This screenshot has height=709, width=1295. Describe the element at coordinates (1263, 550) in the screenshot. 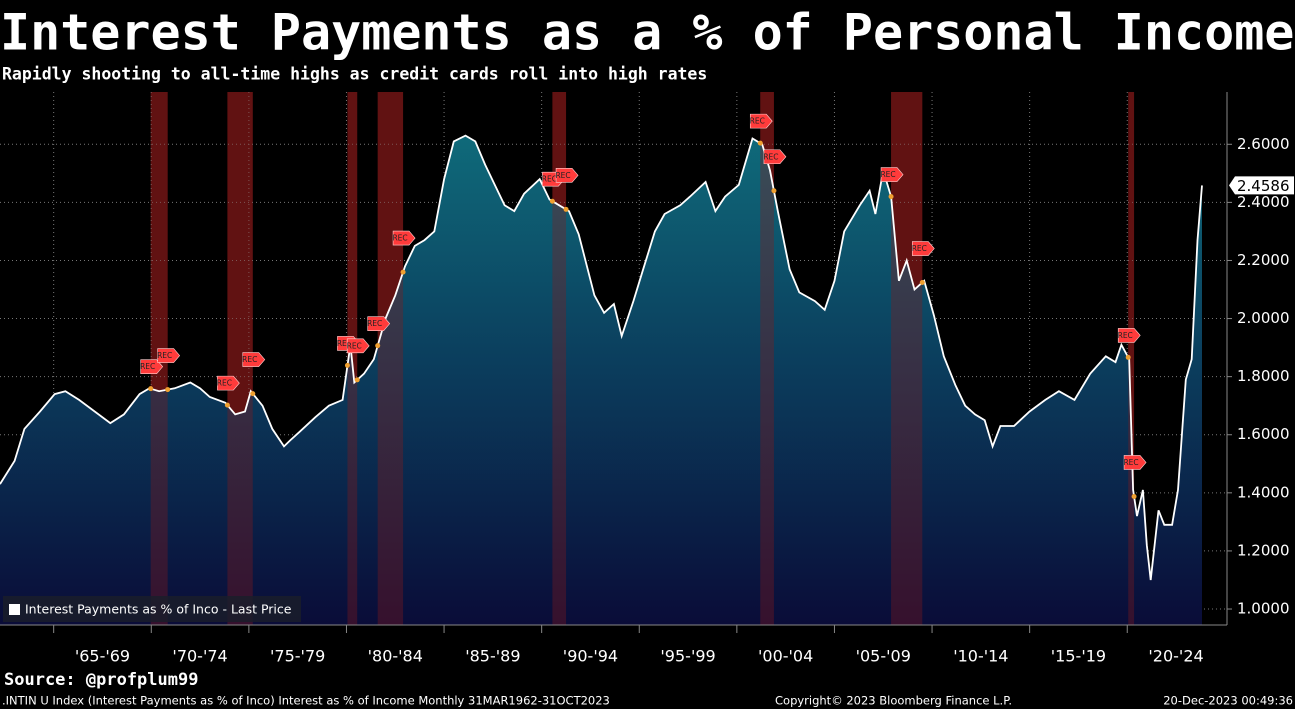

I see `y-tick-label: 1.2000` at that location.